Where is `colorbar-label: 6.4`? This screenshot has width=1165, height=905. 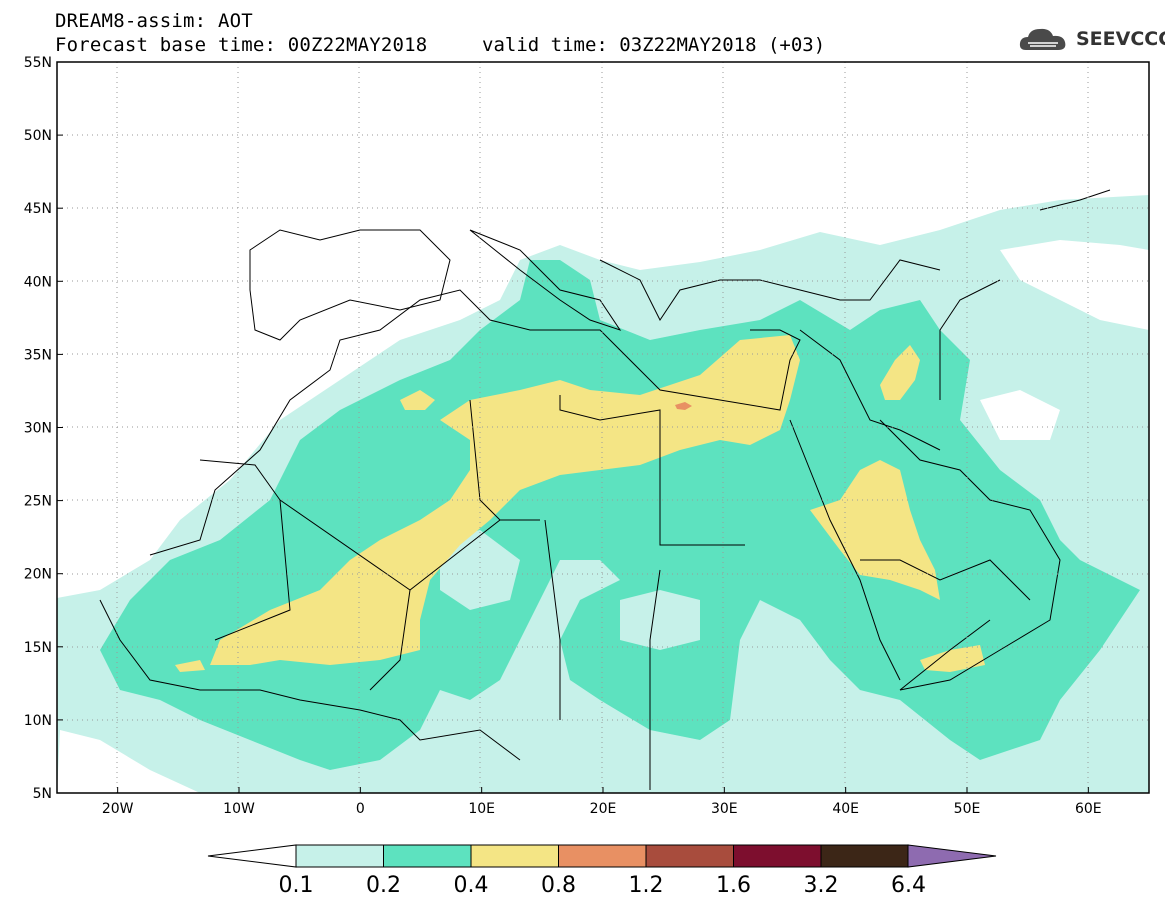 colorbar-label: 6.4 is located at coordinates (908, 885).